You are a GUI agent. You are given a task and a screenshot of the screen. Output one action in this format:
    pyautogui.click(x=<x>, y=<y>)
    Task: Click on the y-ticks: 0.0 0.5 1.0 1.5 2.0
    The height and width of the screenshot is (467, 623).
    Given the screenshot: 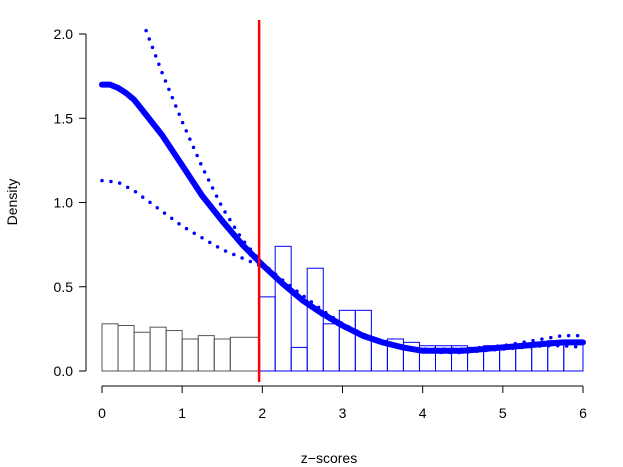 What is the action you would take?
    pyautogui.click(x=70, y=202)
    